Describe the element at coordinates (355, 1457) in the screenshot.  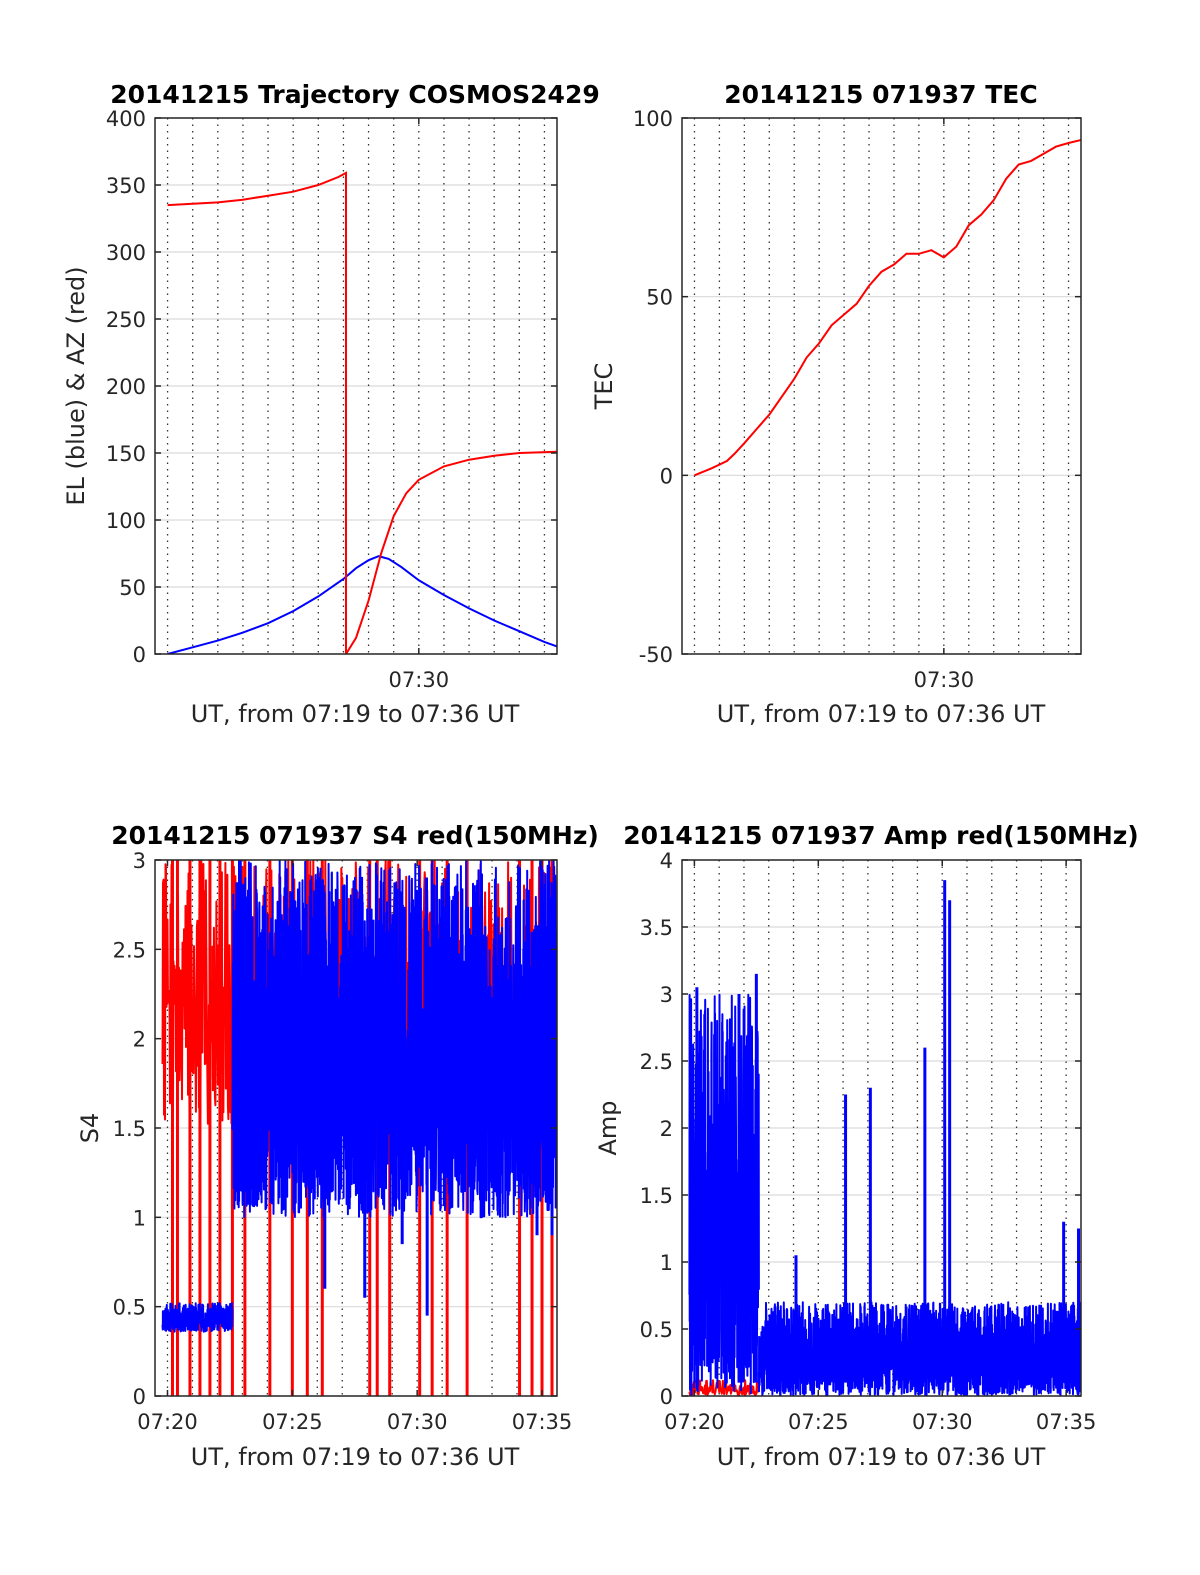
I see `s4-xlabel: UT, from 07:19 to 07:36 UT` at that location.